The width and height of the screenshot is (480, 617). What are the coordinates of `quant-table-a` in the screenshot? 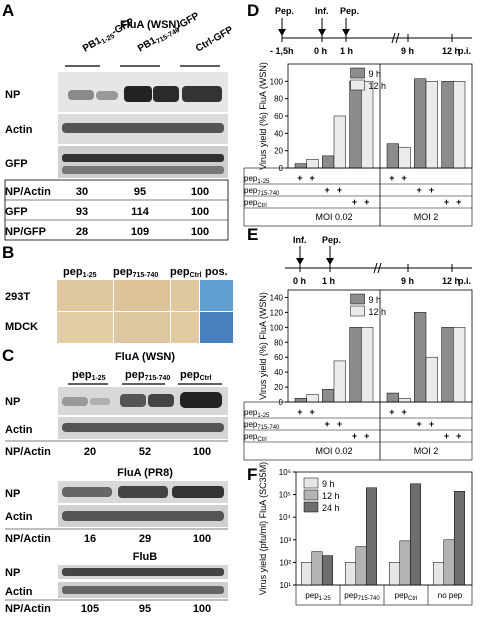 It's located at (116, 210).